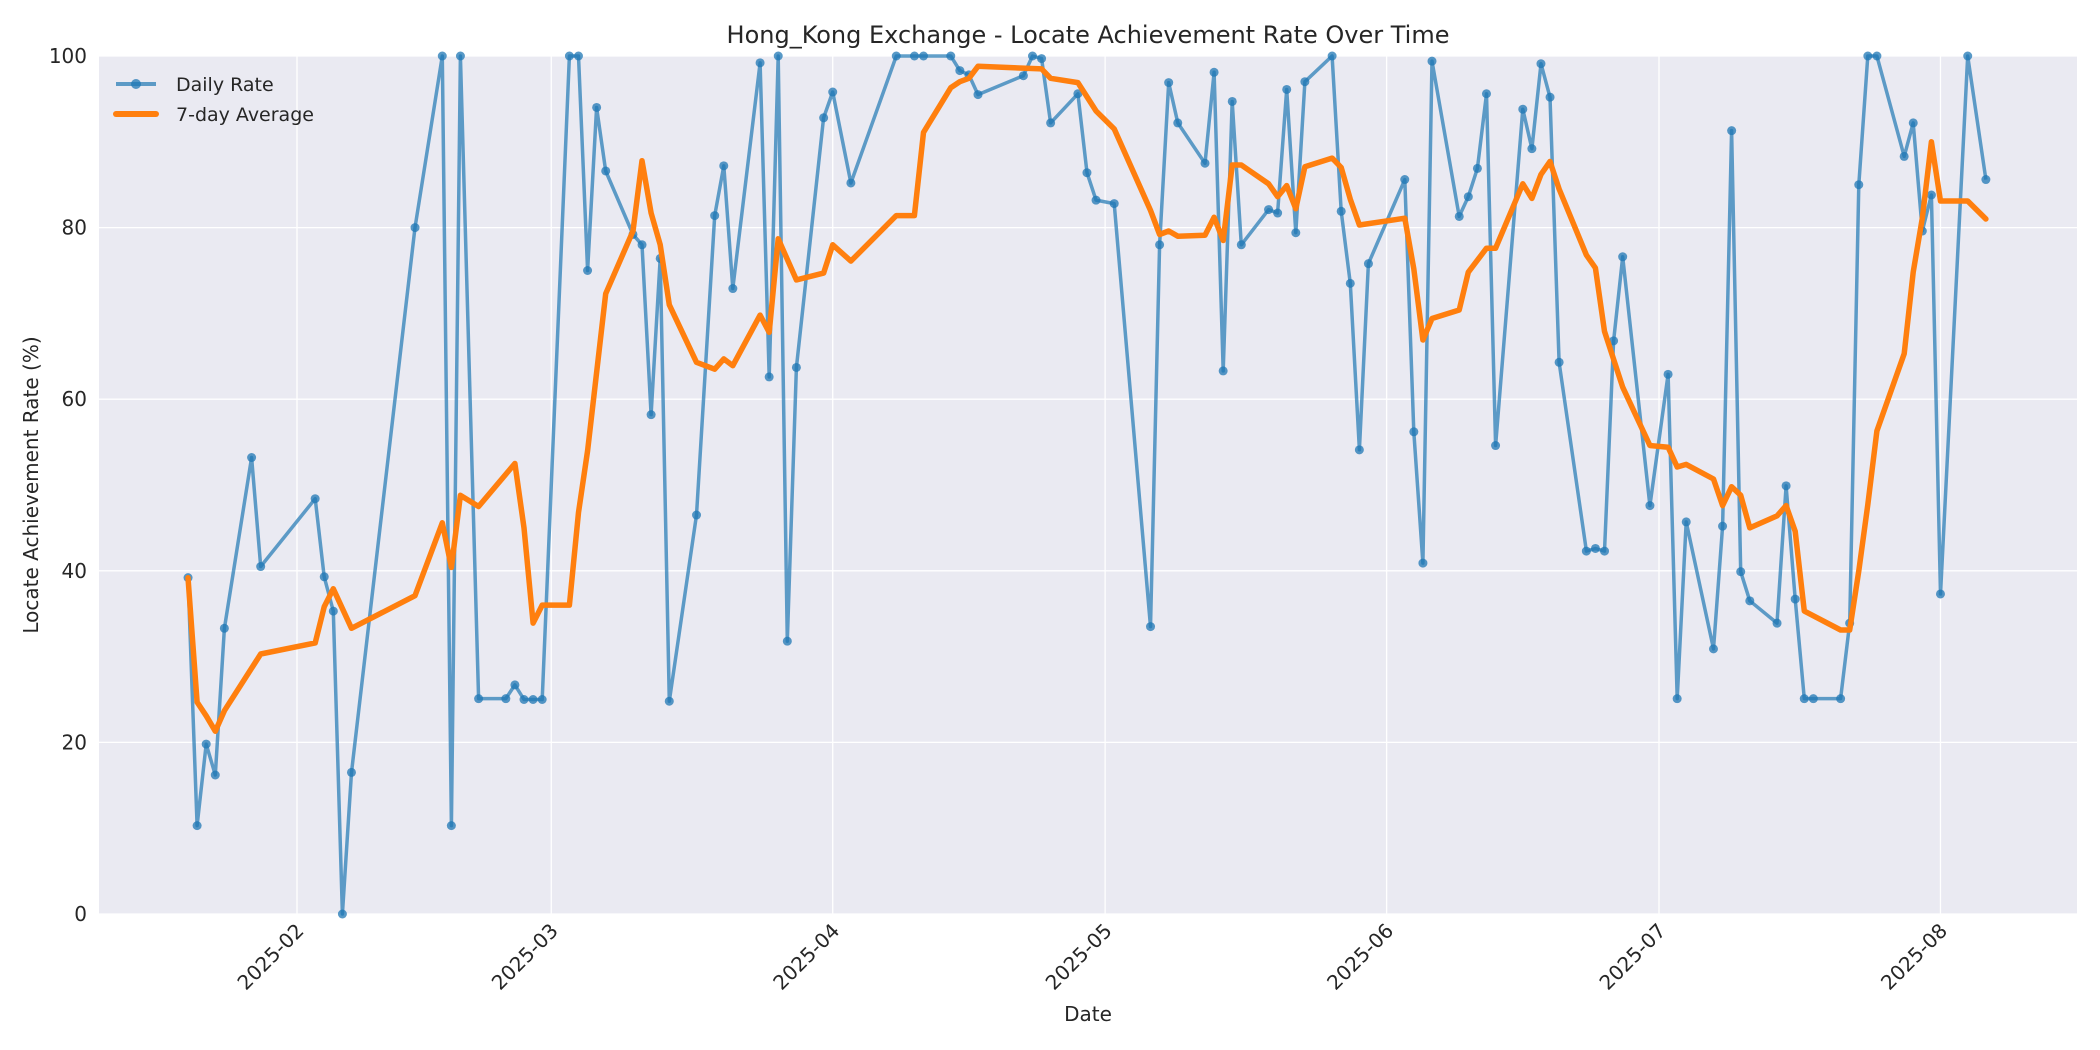  Describe the element at coordinates (31, 484) in the screenshot. I see `y-axis-label: Locate Achievement Rate (%)` at that location.